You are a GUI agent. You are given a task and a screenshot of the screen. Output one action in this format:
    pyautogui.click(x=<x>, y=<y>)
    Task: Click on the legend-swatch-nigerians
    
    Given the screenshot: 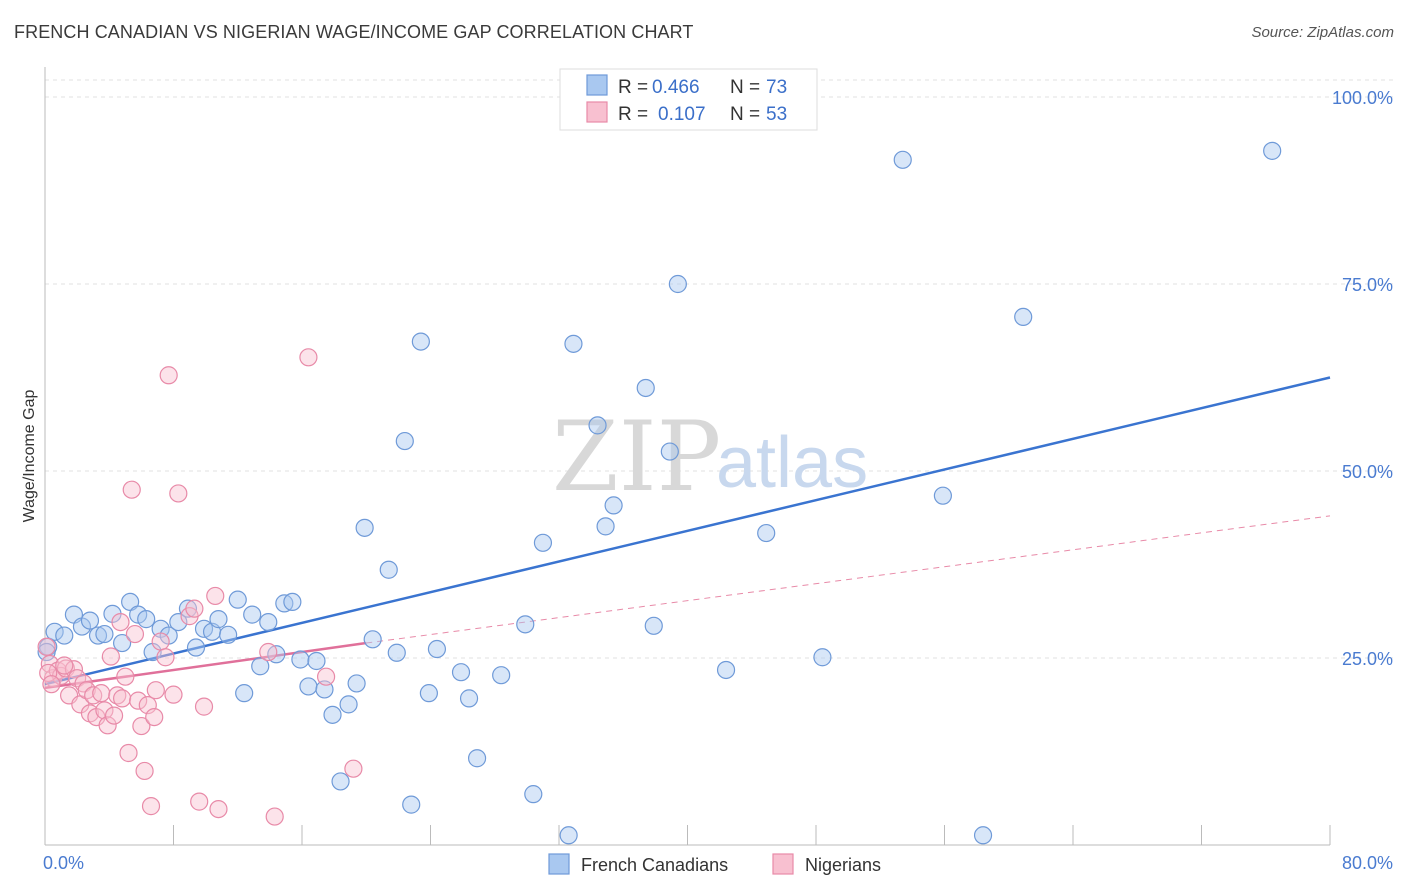 What is the action you would take?
    pyautogui.click(x=597, y=112)
    